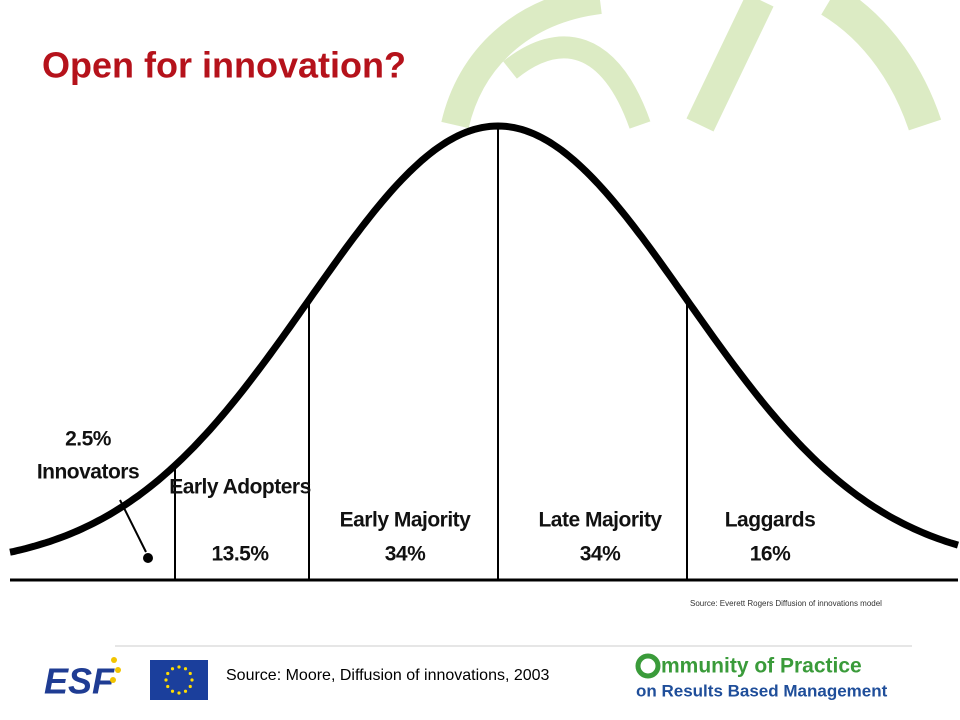 The image size is (960, 720). Describe the element at coordinates (88, 472) in the screenshot. I see `segment-name: Innovators` at that location.